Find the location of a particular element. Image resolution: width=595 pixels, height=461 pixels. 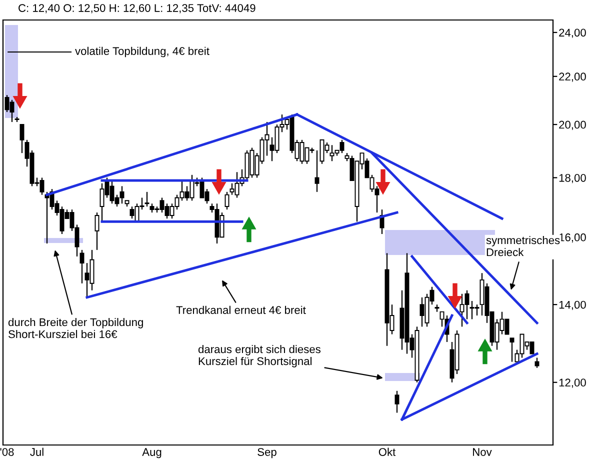

chart-title: C: 12,40 O: 12,50 H: 12,60 L: 12,35 TotV: 44049 is located at coordinates (137, 9).